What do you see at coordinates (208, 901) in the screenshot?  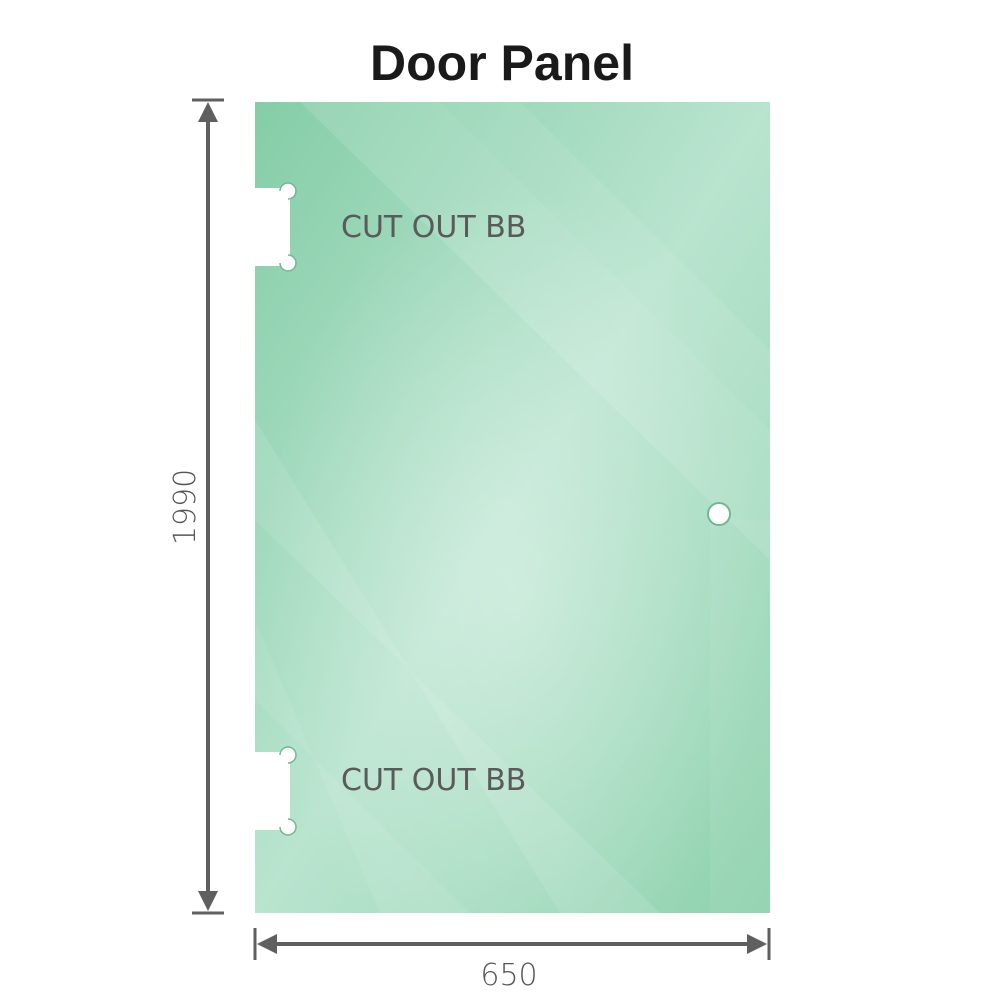 I see `arrow-down-icon` at bounding box center [208, 901].